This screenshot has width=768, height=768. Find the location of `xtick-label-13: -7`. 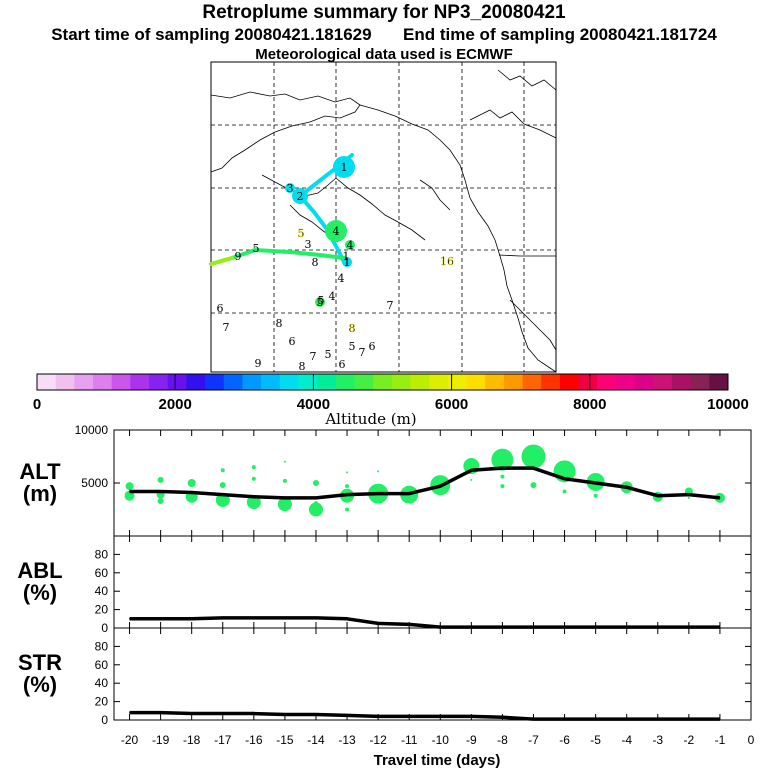

xtick-label-13: -7 is located at coordinates (533, 740).